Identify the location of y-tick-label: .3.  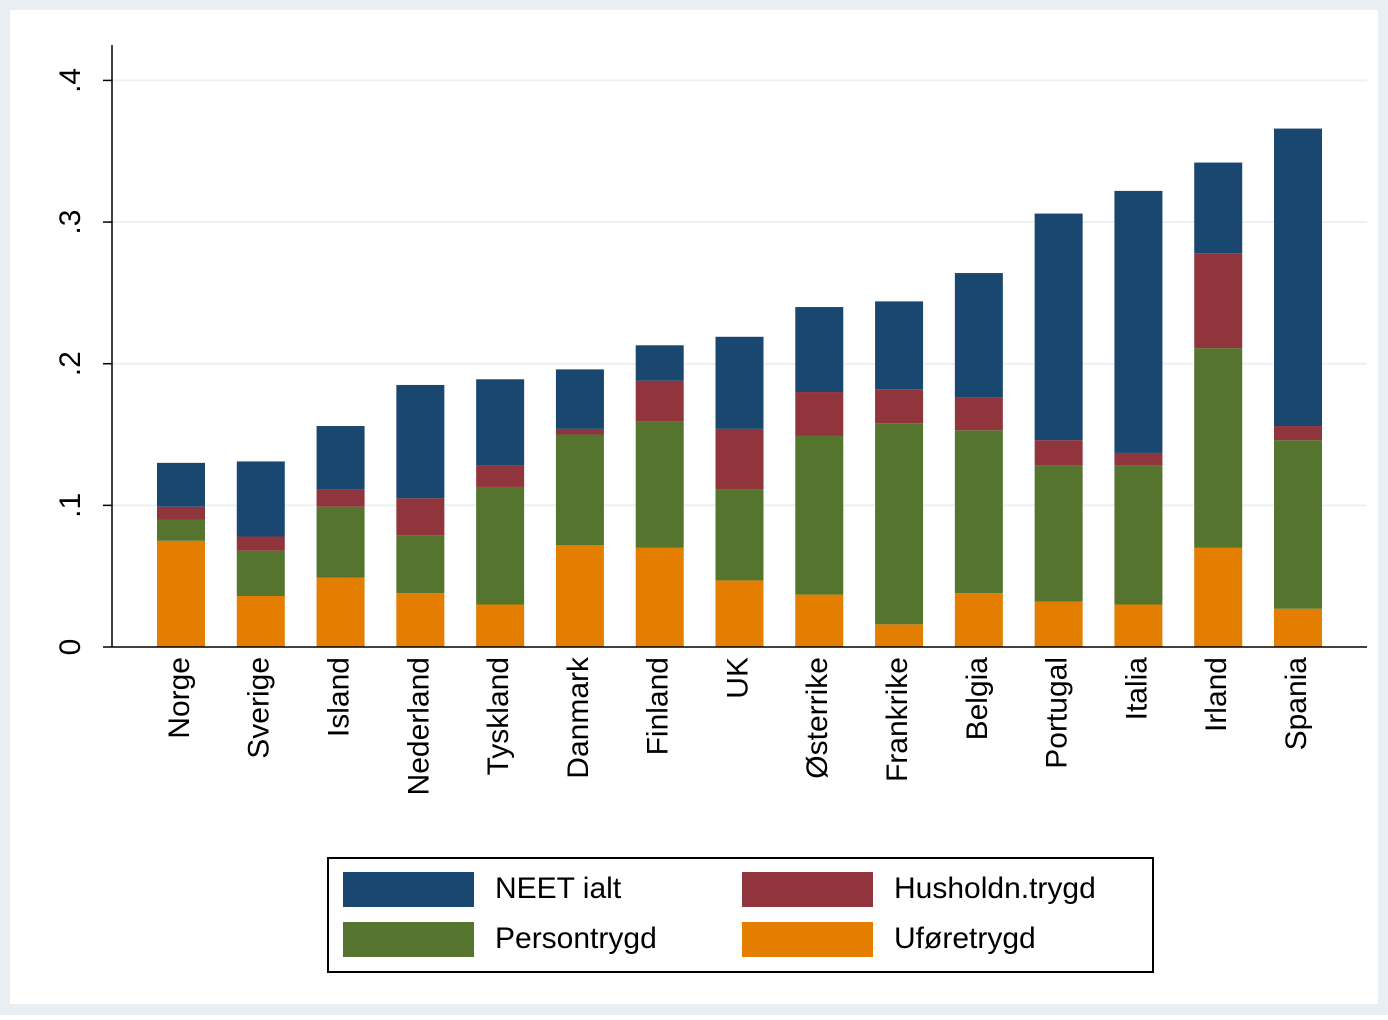
(70, 222).